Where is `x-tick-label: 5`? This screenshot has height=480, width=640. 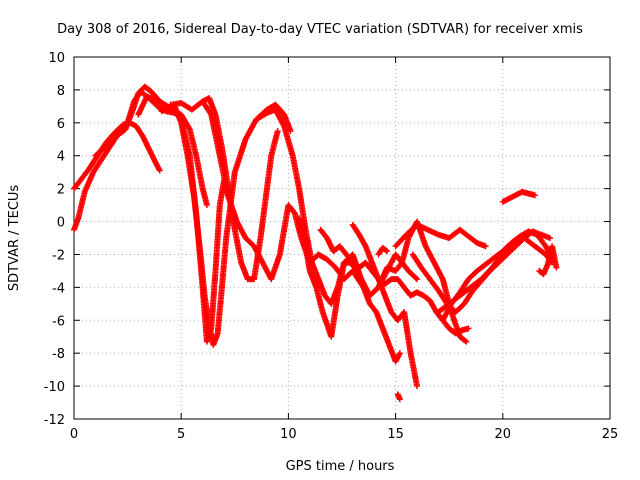
x-tick-label: 5 is located at coordinates (181, 434).